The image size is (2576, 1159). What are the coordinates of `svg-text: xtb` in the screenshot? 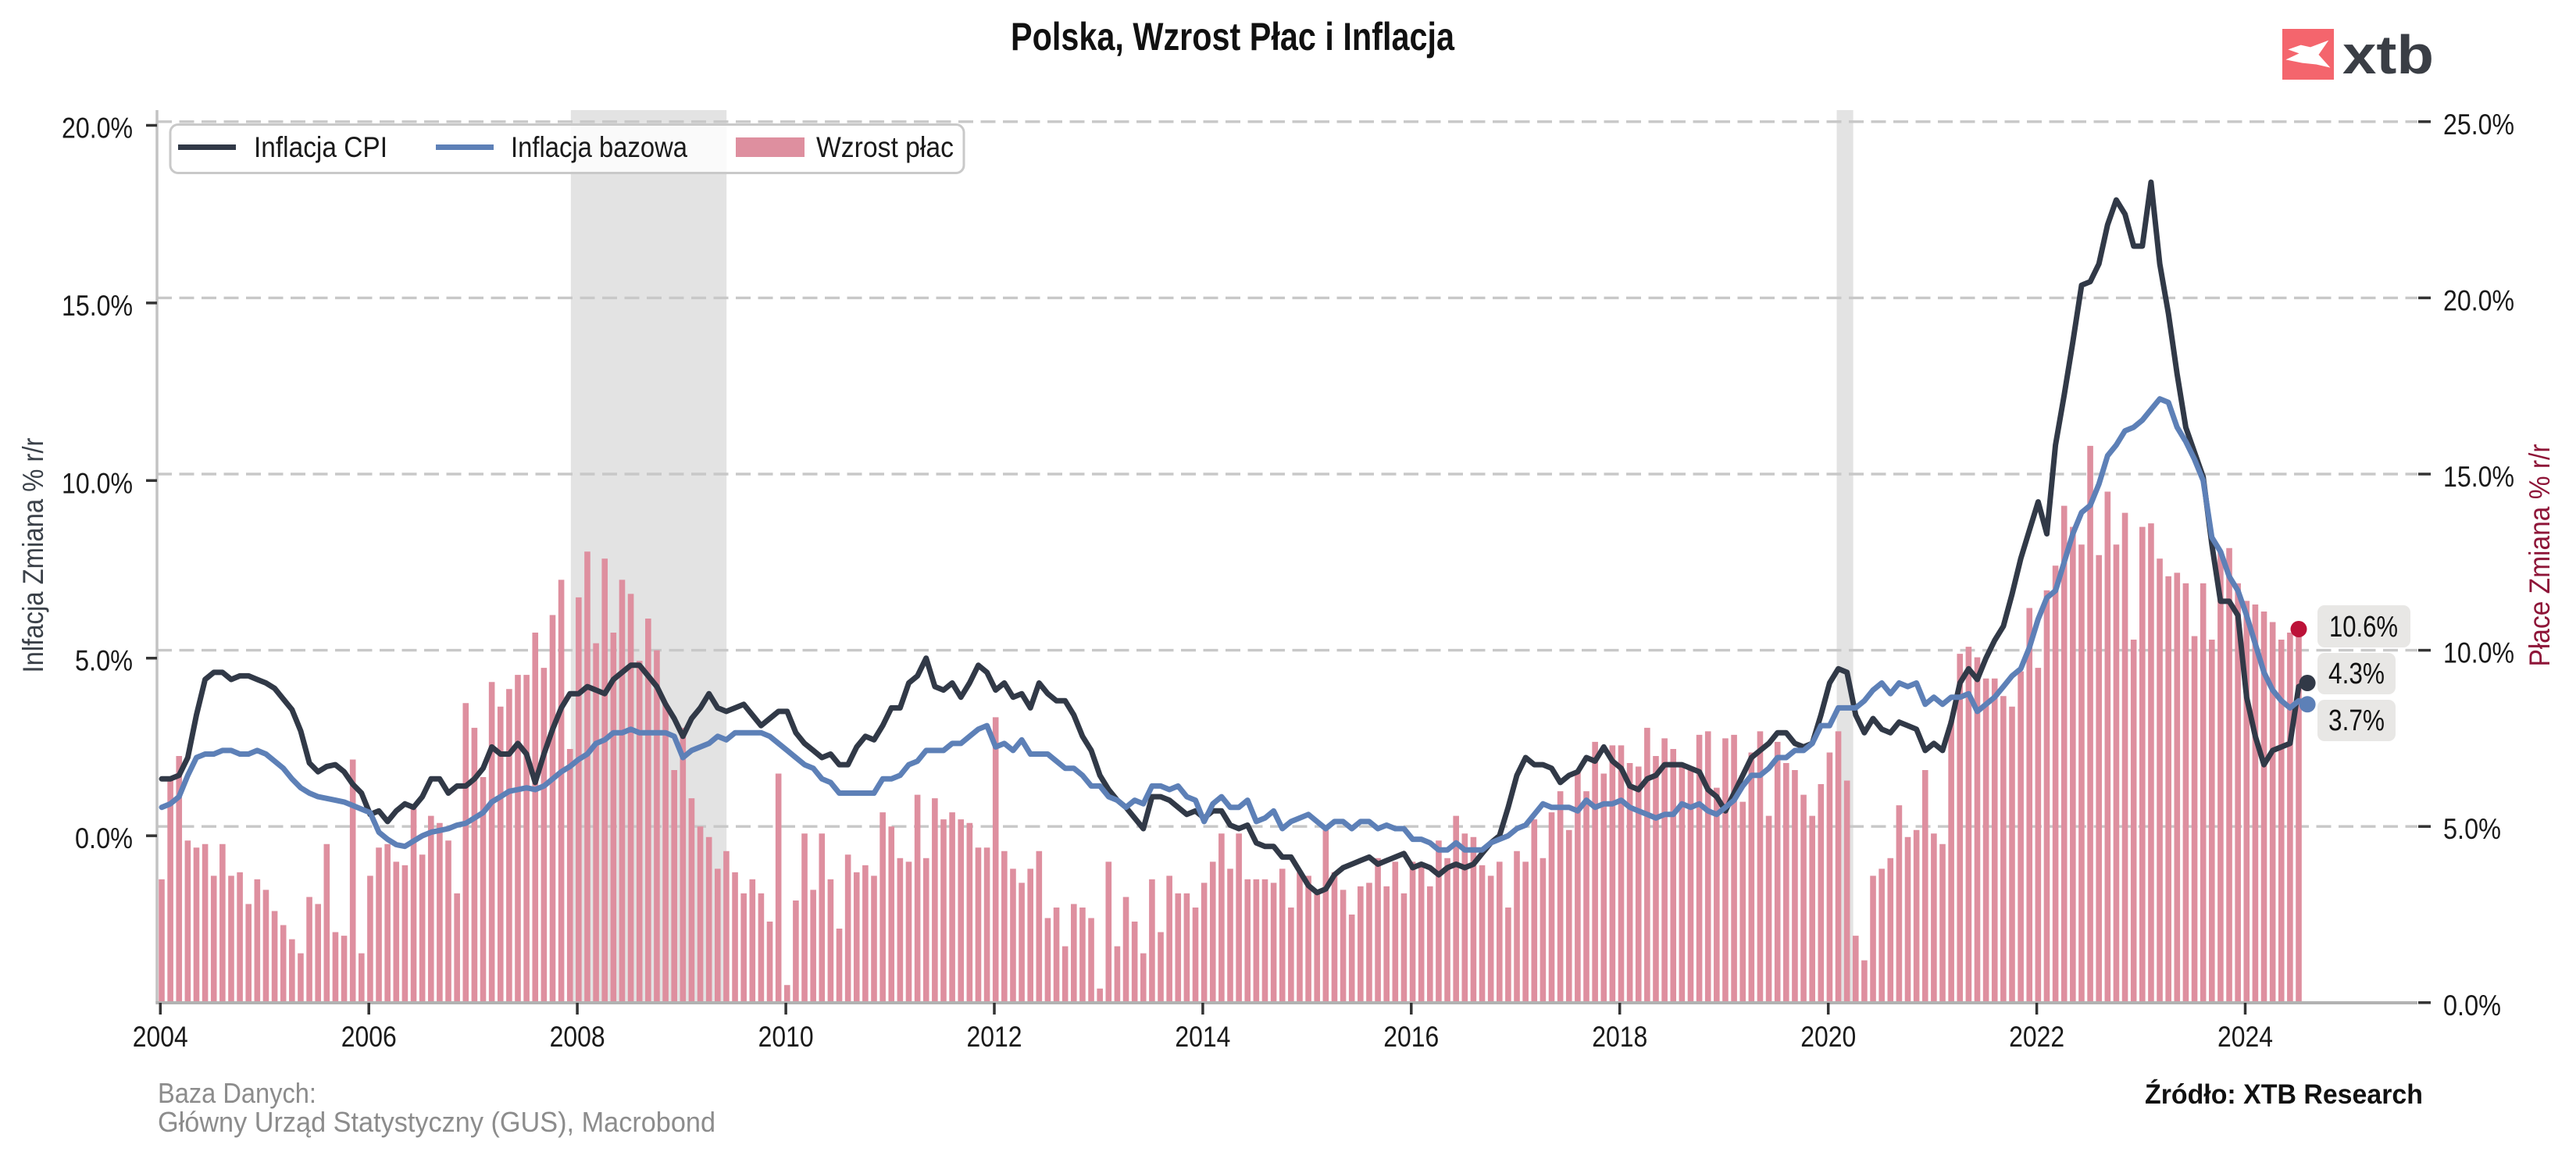 It's located at (2388, 55).